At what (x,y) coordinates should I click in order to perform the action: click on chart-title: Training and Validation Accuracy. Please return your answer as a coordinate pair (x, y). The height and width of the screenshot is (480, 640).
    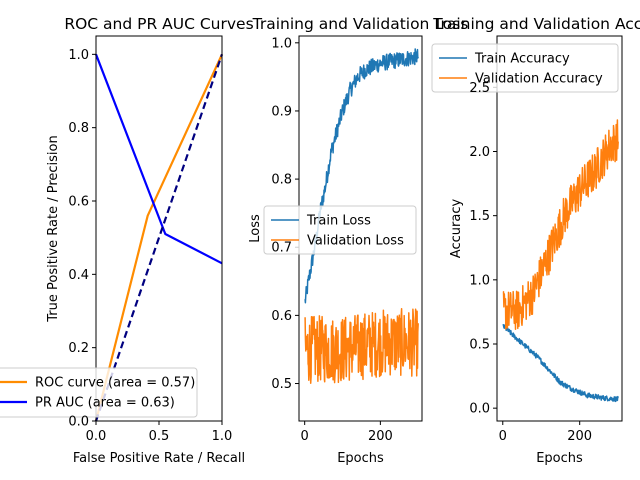
    Looking at the image, I should click on (536, 24).